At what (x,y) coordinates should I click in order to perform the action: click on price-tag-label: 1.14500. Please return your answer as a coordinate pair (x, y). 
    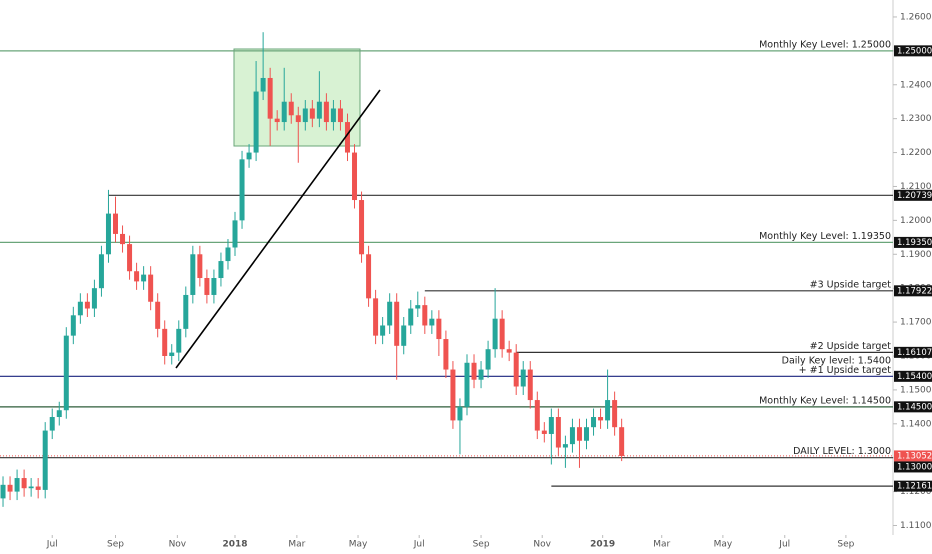
    Looking at the image, I should click on (914, 407).